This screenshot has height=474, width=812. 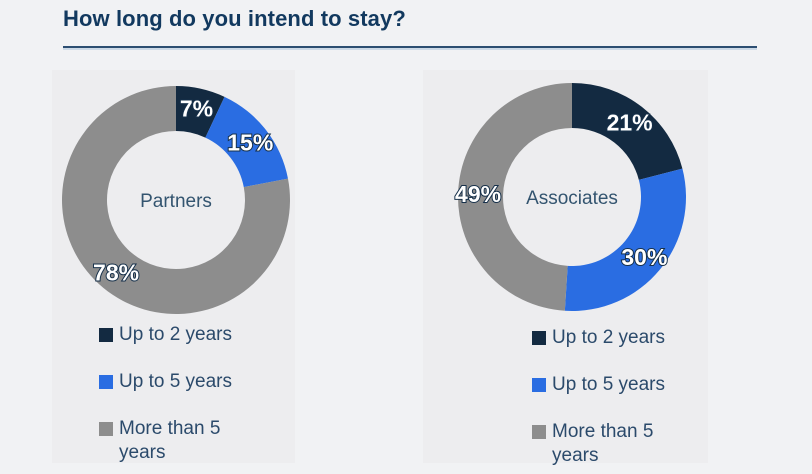 I want to click on segment-percent-label: 49%, so click(x=478, y=194).